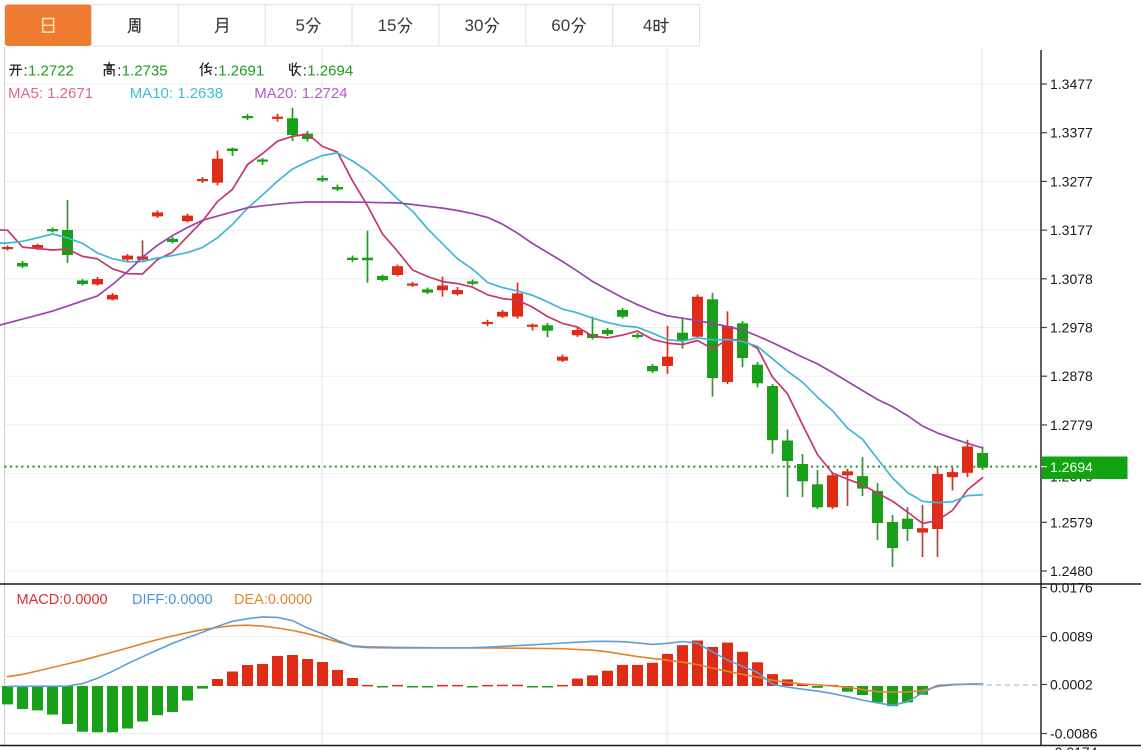 The image size is (1141, 750). Describe the element at coordinates (300, 25) in the screenshot. I see `svg-text: 5` at that location.